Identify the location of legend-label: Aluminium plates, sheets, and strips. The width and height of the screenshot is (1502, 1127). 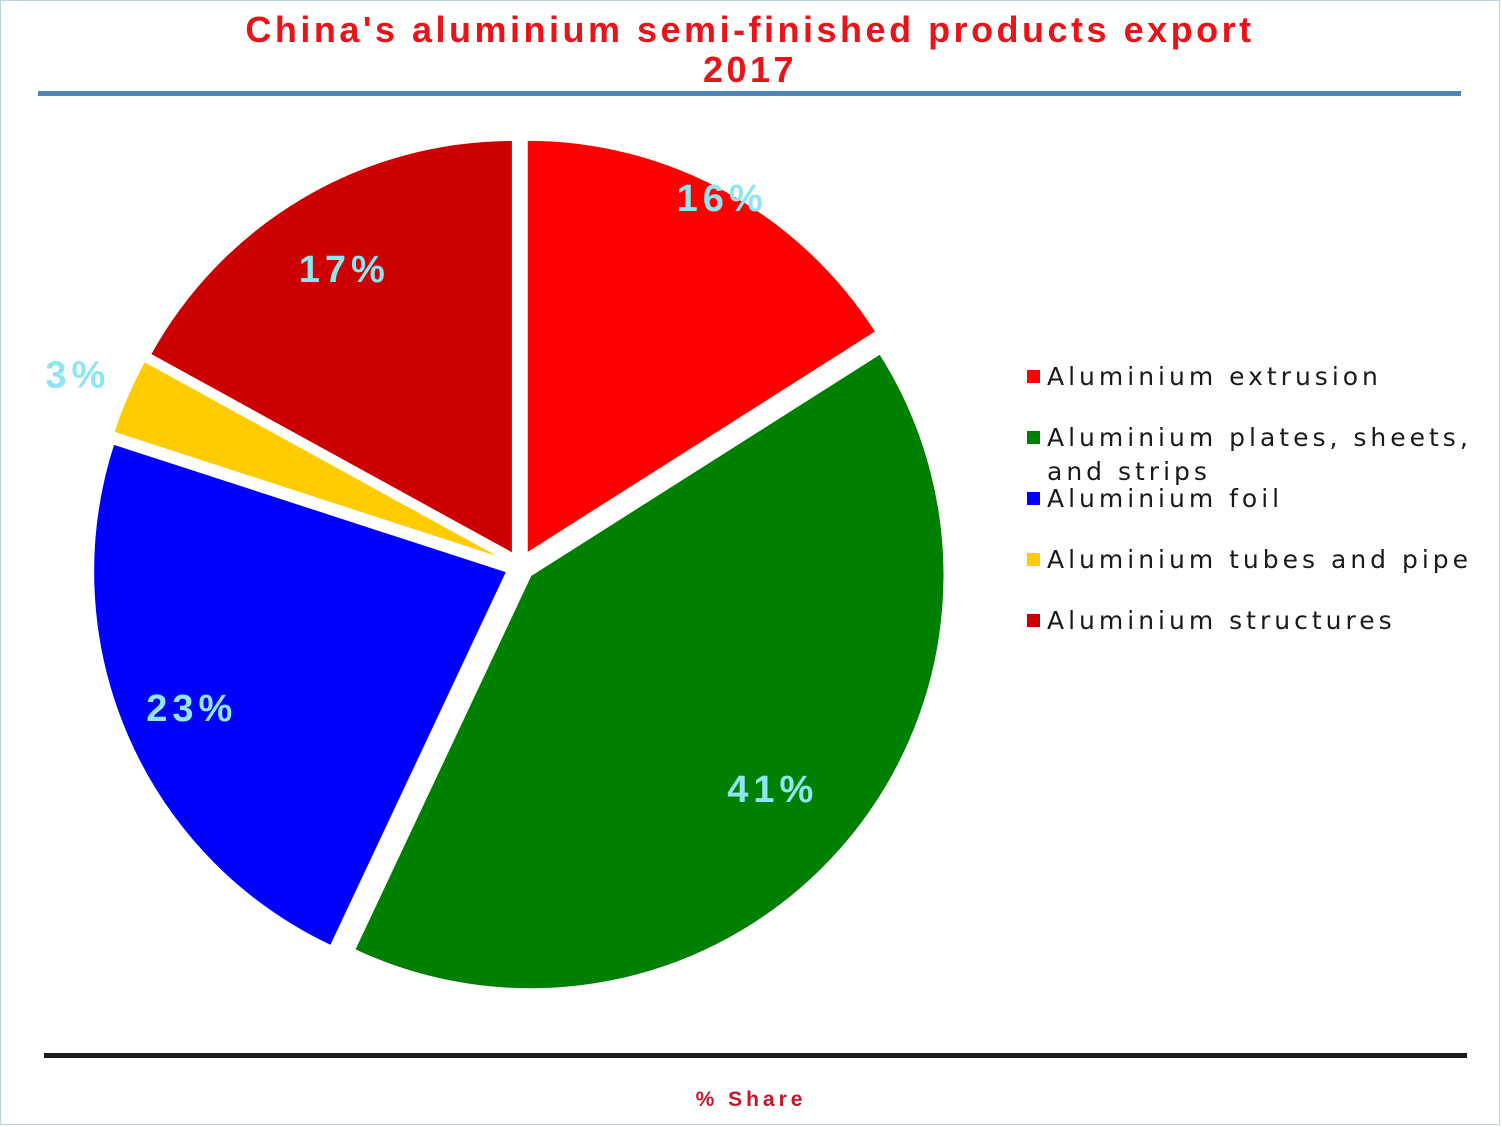
(1259, 454).